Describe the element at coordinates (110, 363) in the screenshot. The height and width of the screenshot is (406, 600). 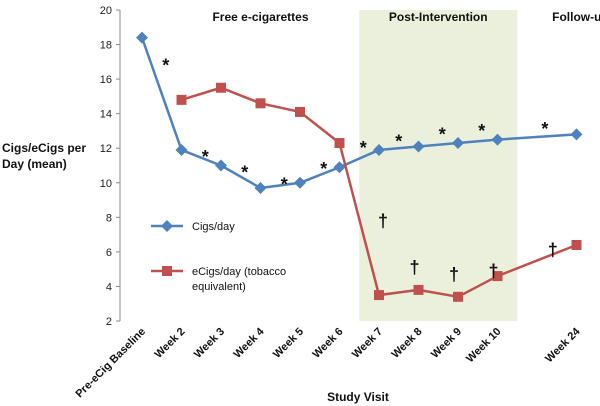
I see `x-tick-label: Pre-eCig Baseline` at that location.